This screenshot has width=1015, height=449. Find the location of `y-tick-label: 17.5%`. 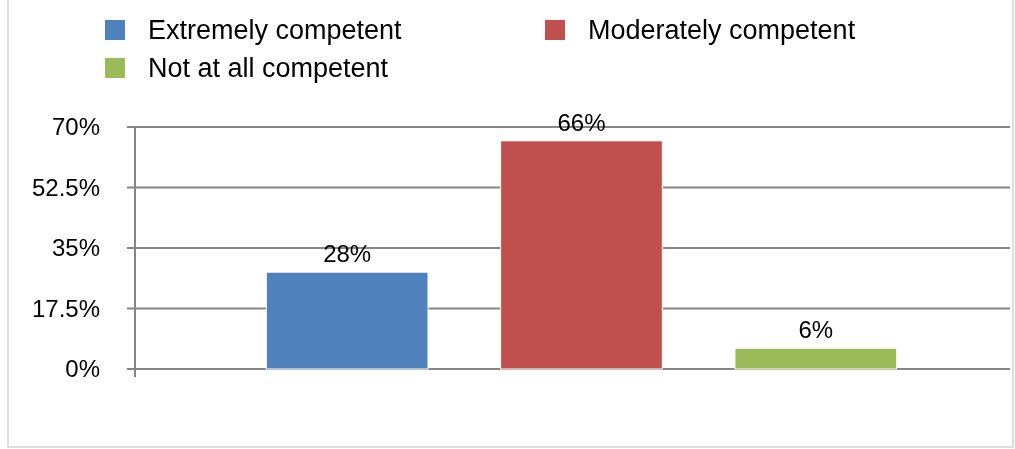

y-tick-label: 17.5% is located at coordinates (65, 308).